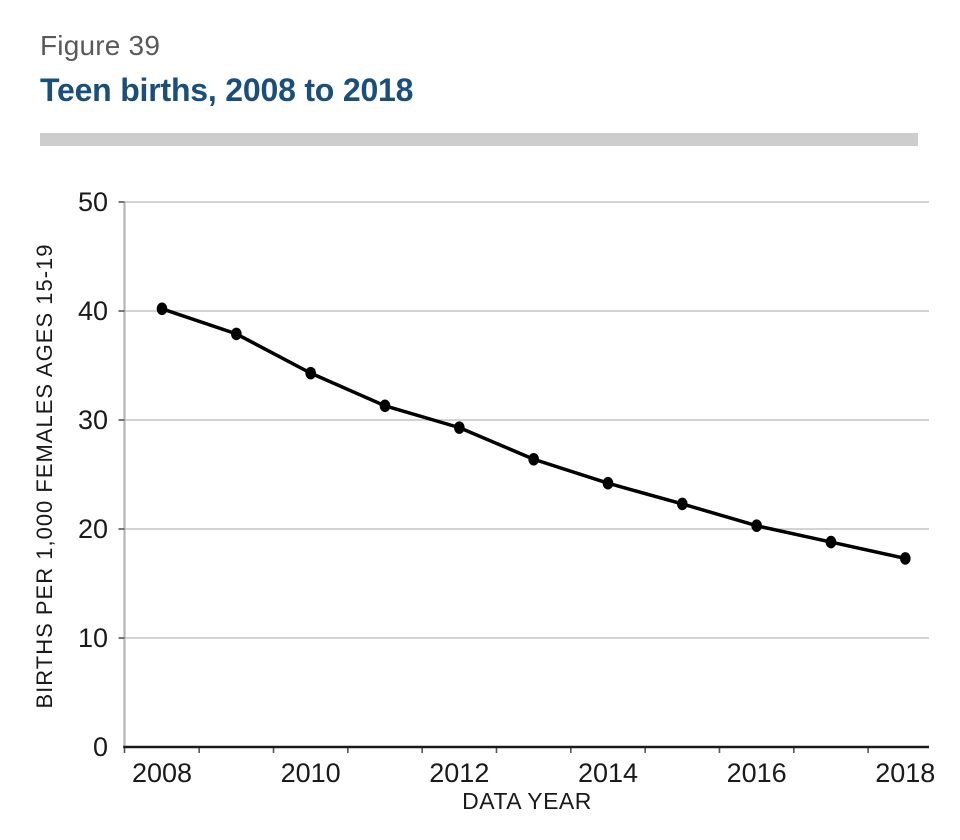 This screenshot has height=840, width=960. I want to click on y-tick-label: 50, so click(93, 202).